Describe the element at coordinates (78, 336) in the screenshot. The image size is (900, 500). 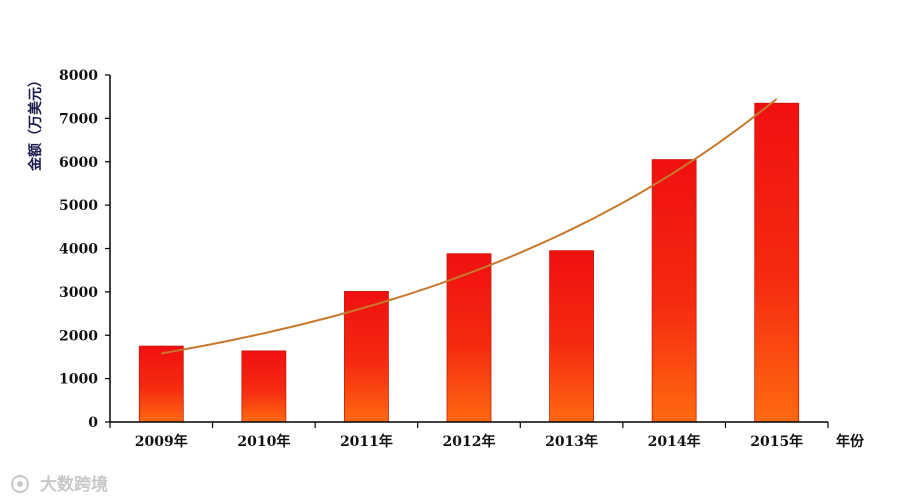
I see `y-tick-label: 2000` at that location.